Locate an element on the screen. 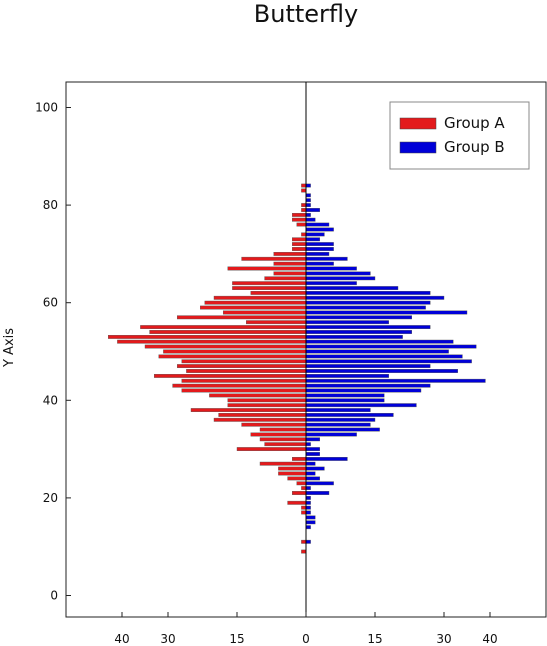 This screenshot has width=547, height=646. x-tick-label: 40 is located at coordinates (489, 639).